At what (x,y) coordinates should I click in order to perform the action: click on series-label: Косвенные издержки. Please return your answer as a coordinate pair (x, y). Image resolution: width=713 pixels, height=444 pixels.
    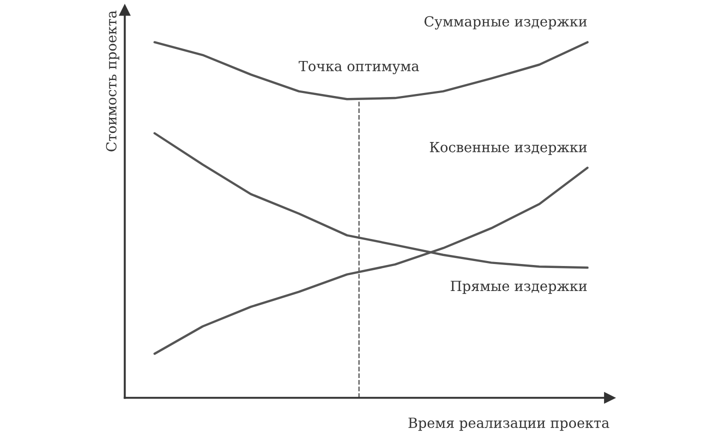
    Looking at the image, I should click on (508, 149).